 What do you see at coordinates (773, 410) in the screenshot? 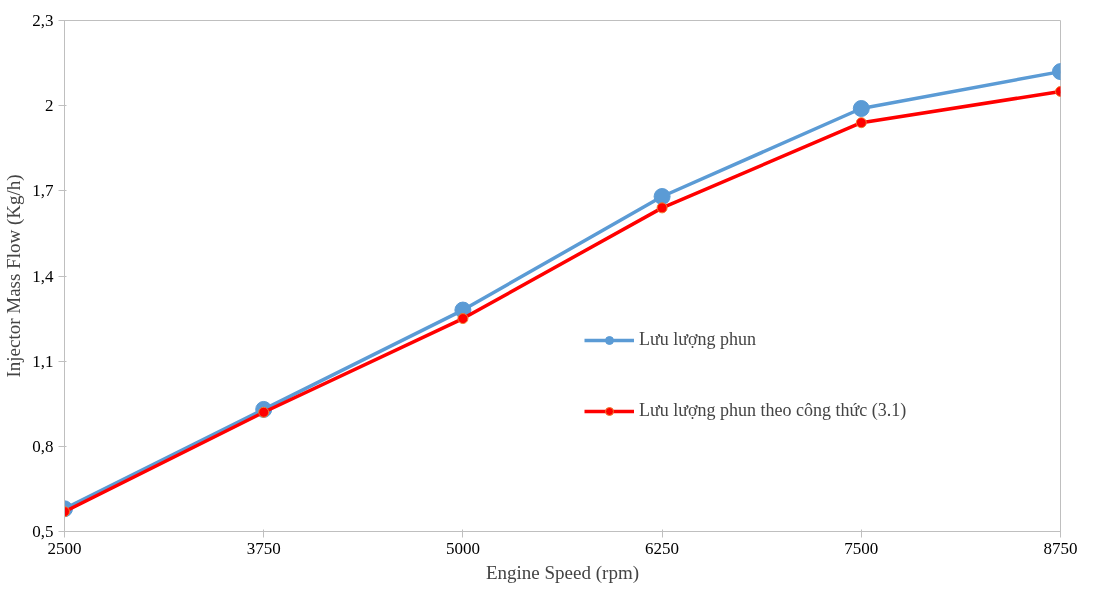
I see `legend-label: Lưu lượng phun theo công thức (3.1)` at bounding box center [773, 410].